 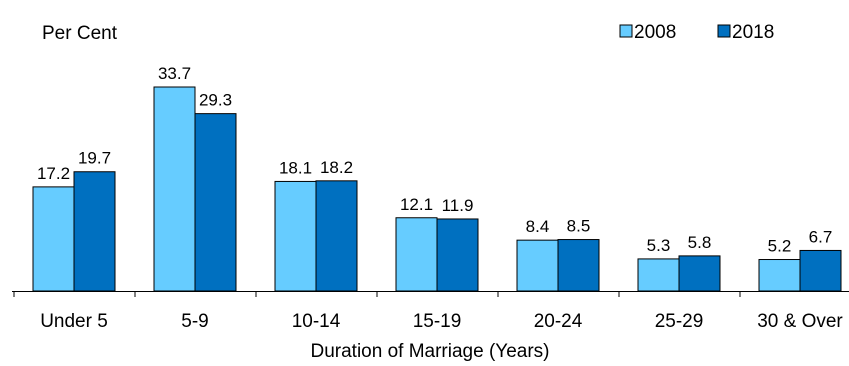 I want to click on category-label-2: 10-14, so click(x=316, y=321).